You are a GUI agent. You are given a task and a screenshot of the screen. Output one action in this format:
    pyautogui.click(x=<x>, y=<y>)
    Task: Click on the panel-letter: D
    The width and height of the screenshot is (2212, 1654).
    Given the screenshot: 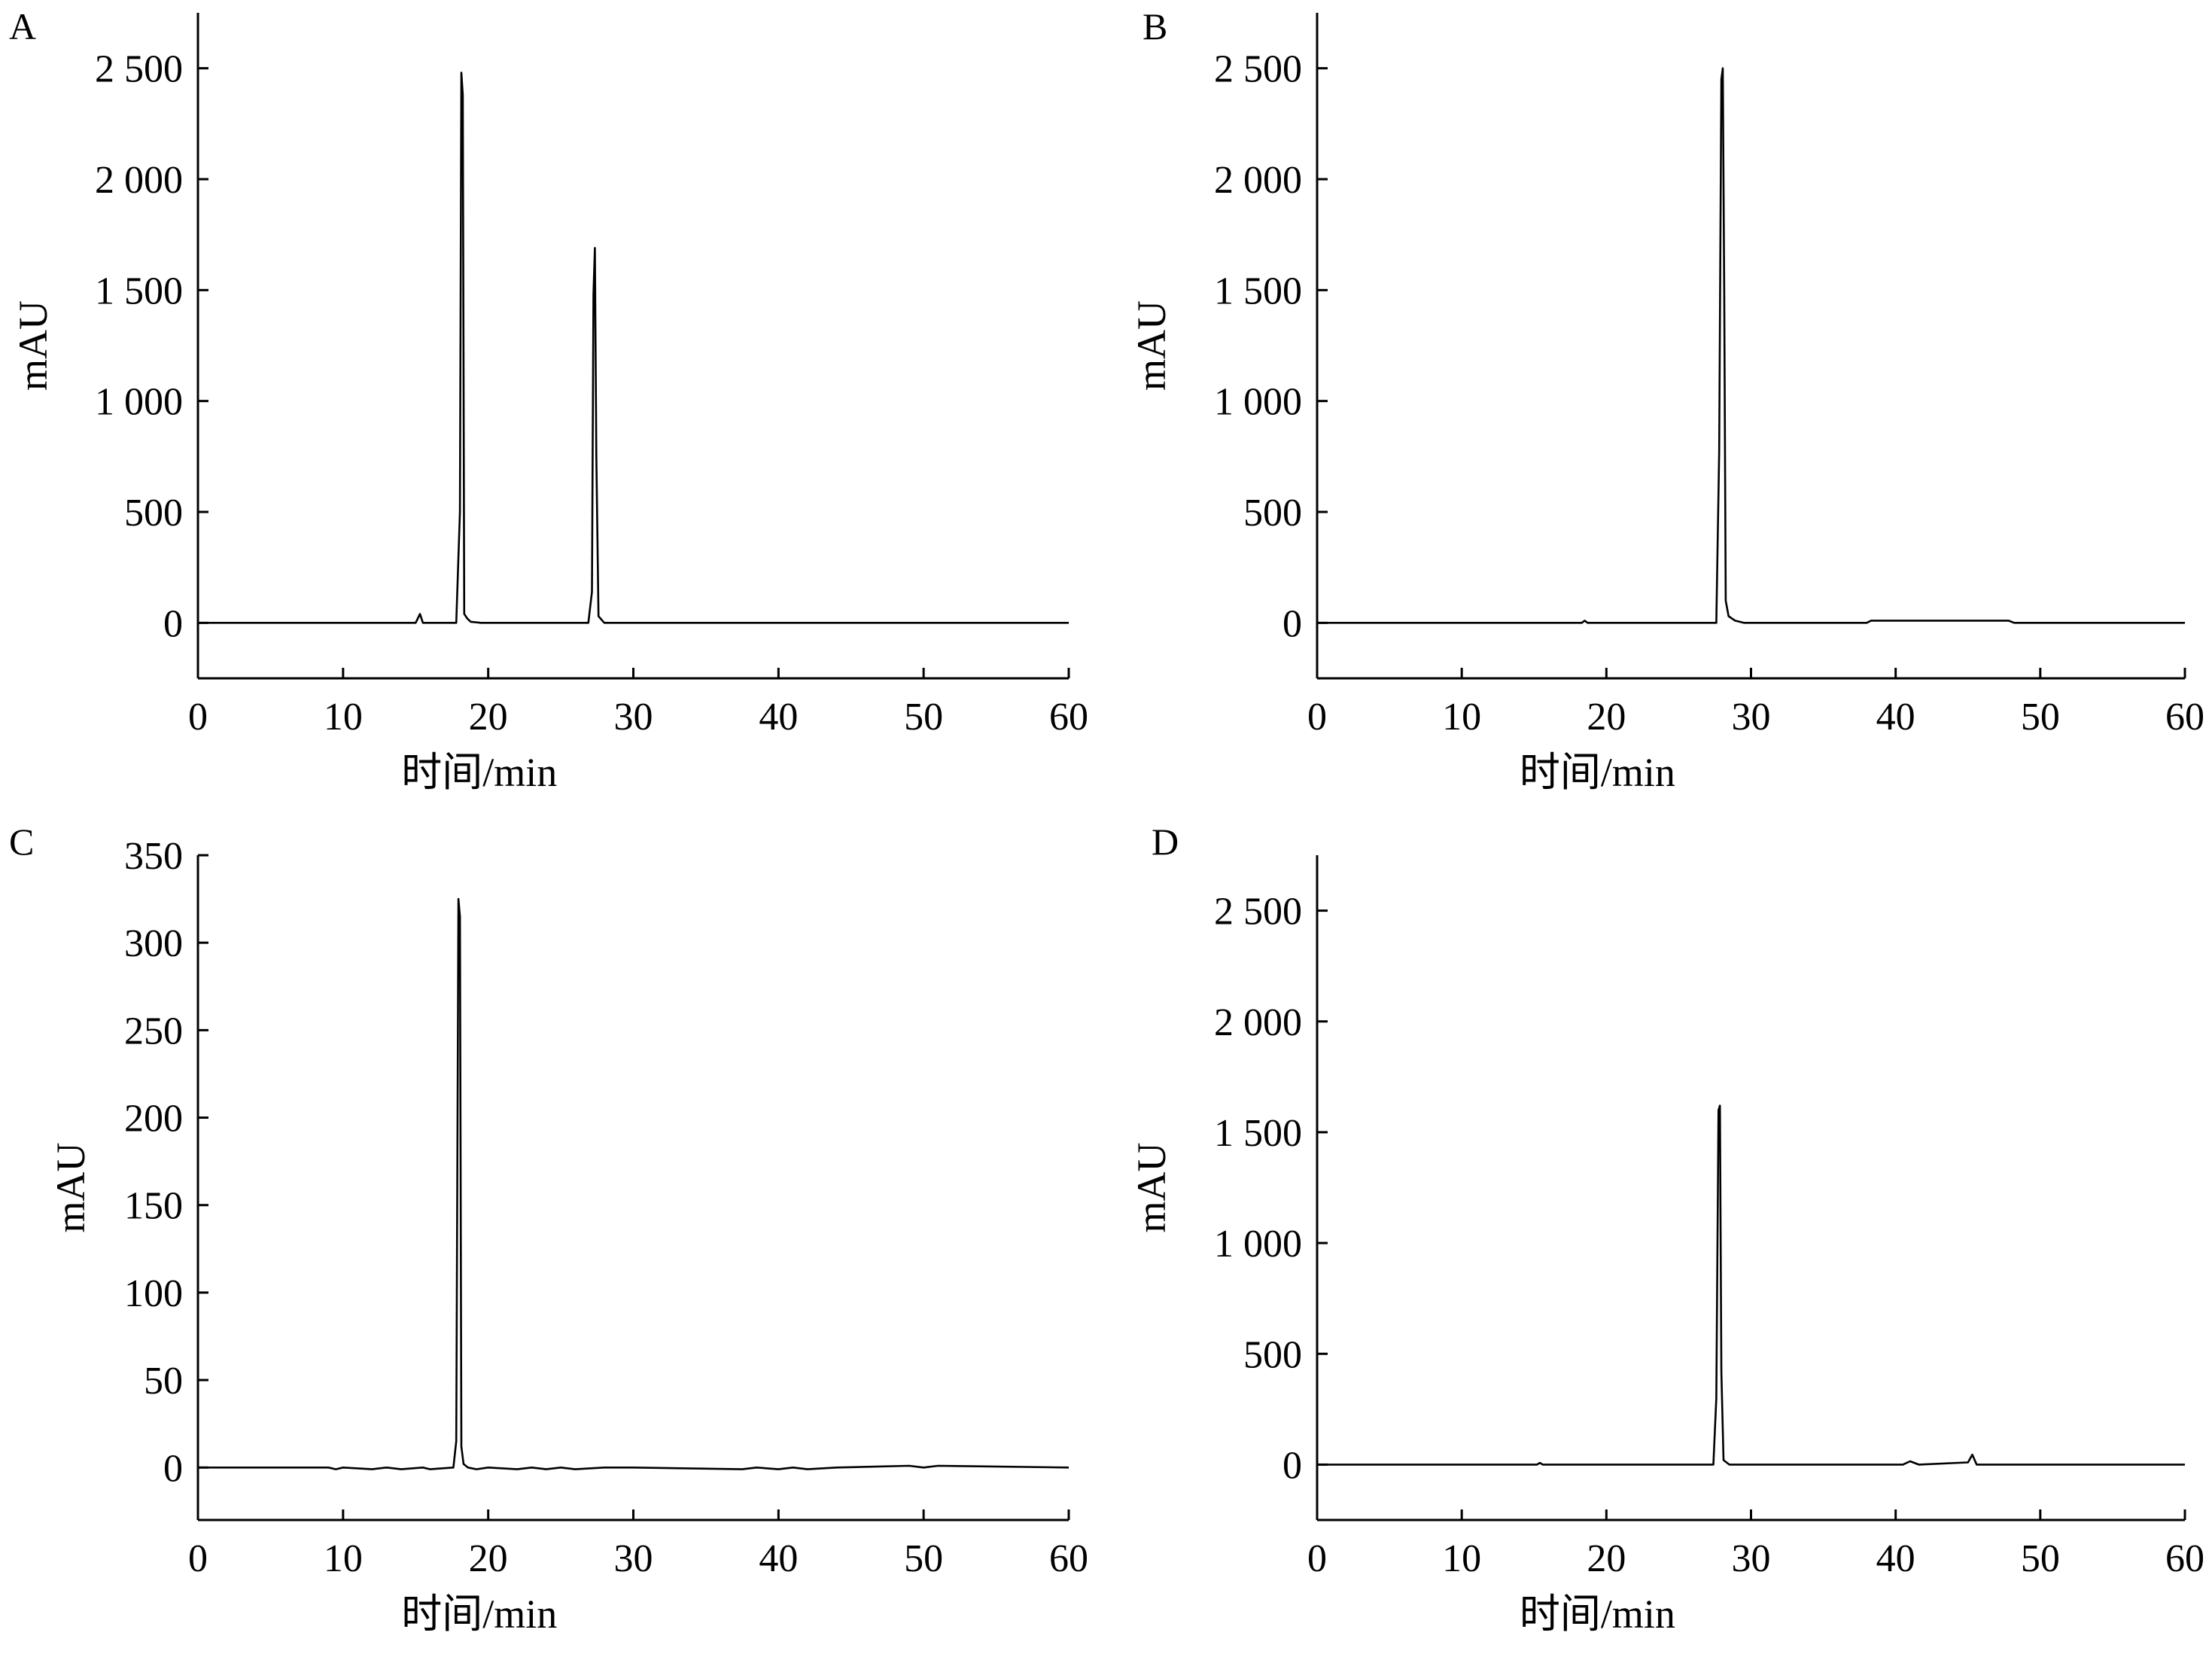 What is the action you would take?
    pyautogui.click(x=1165, y=842)
    